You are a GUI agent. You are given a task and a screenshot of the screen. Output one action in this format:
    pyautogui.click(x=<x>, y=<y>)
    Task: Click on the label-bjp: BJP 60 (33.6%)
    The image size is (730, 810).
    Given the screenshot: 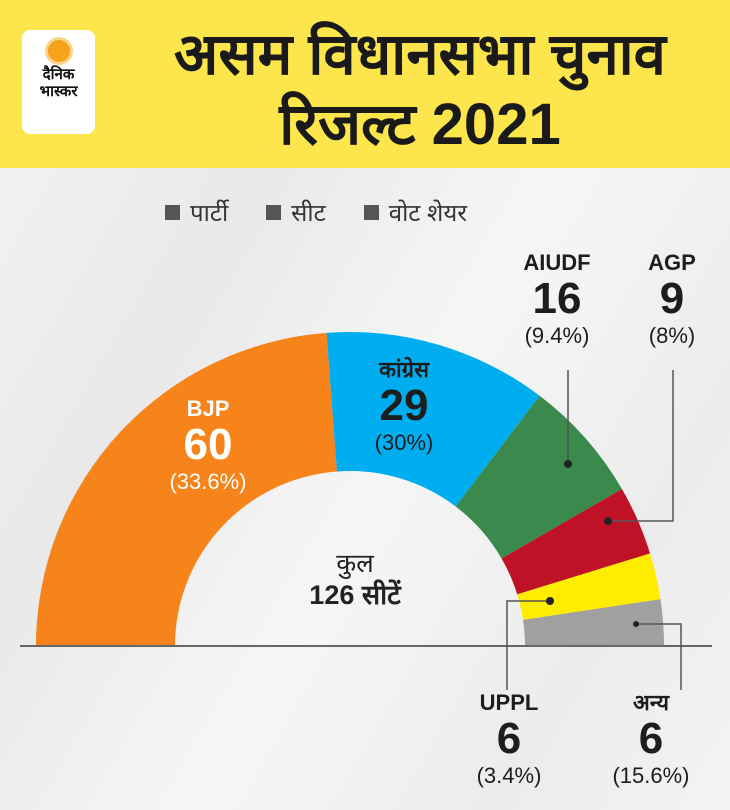 What is the action you would take?
    pyautogui.click(x=207, y=446)
    